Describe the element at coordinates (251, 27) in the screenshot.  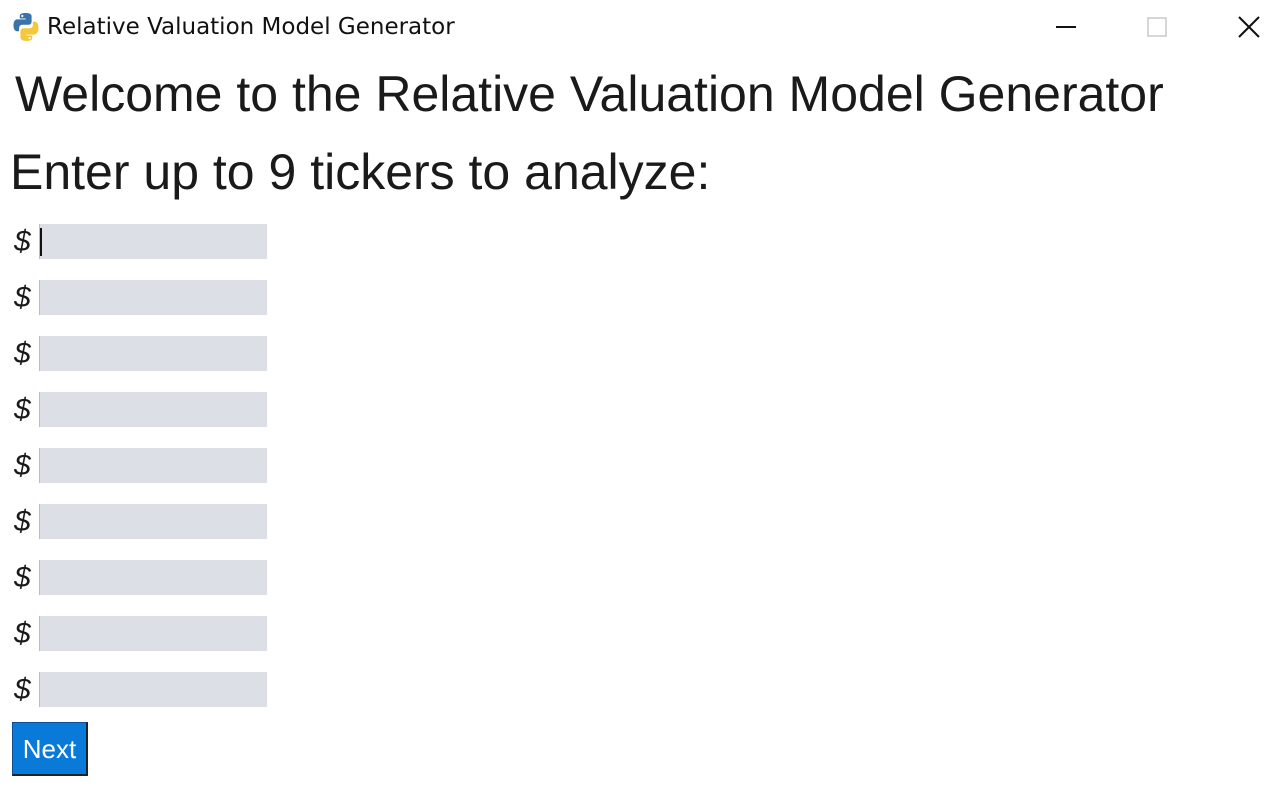
I see `window-title: Relative Valuation Model Generator` at that location.